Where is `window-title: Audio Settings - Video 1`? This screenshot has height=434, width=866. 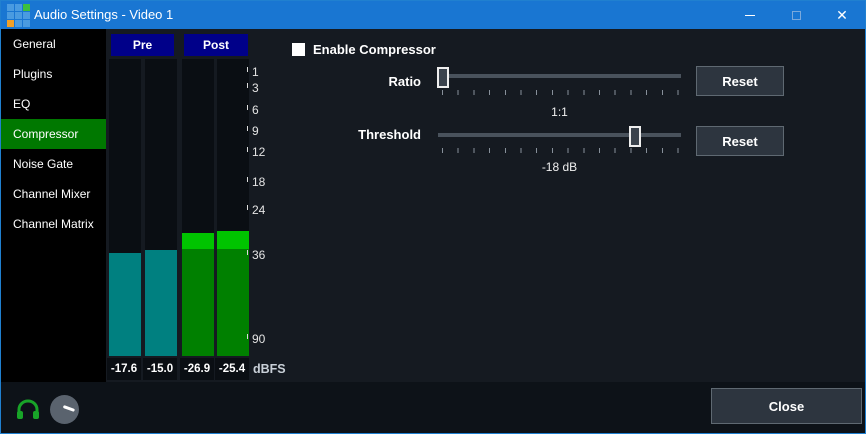 window-title: Audio Settings - Video 1 is located at coordinates (104, 14).